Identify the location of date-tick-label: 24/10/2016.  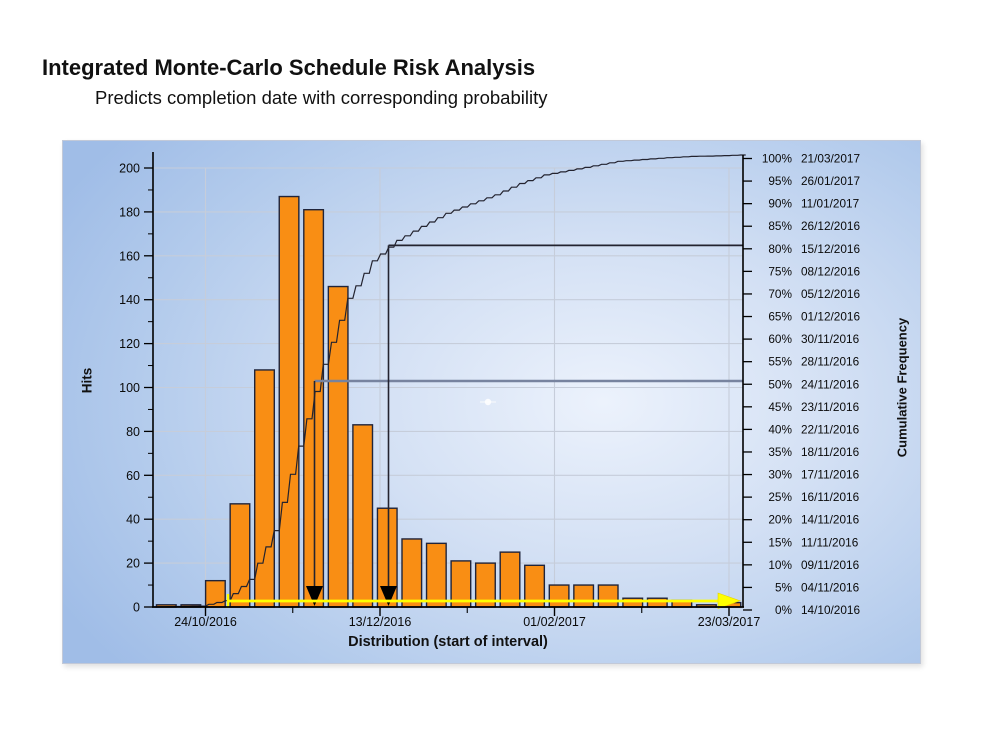
(205, 622).